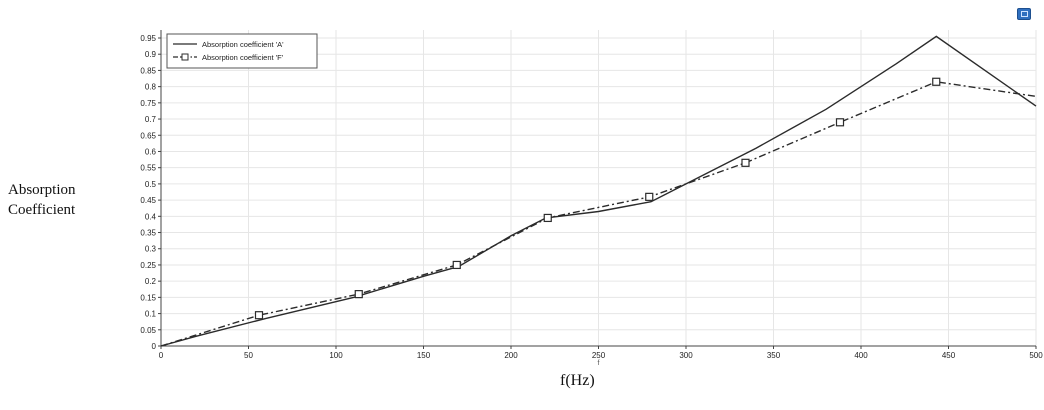 This screenshot has width=1044, height=410. What do you see at coordinates (42, 200) in the screenshot?
I see `y-axis-label: Absorption Coefficient` at bounding box center [42, 200].